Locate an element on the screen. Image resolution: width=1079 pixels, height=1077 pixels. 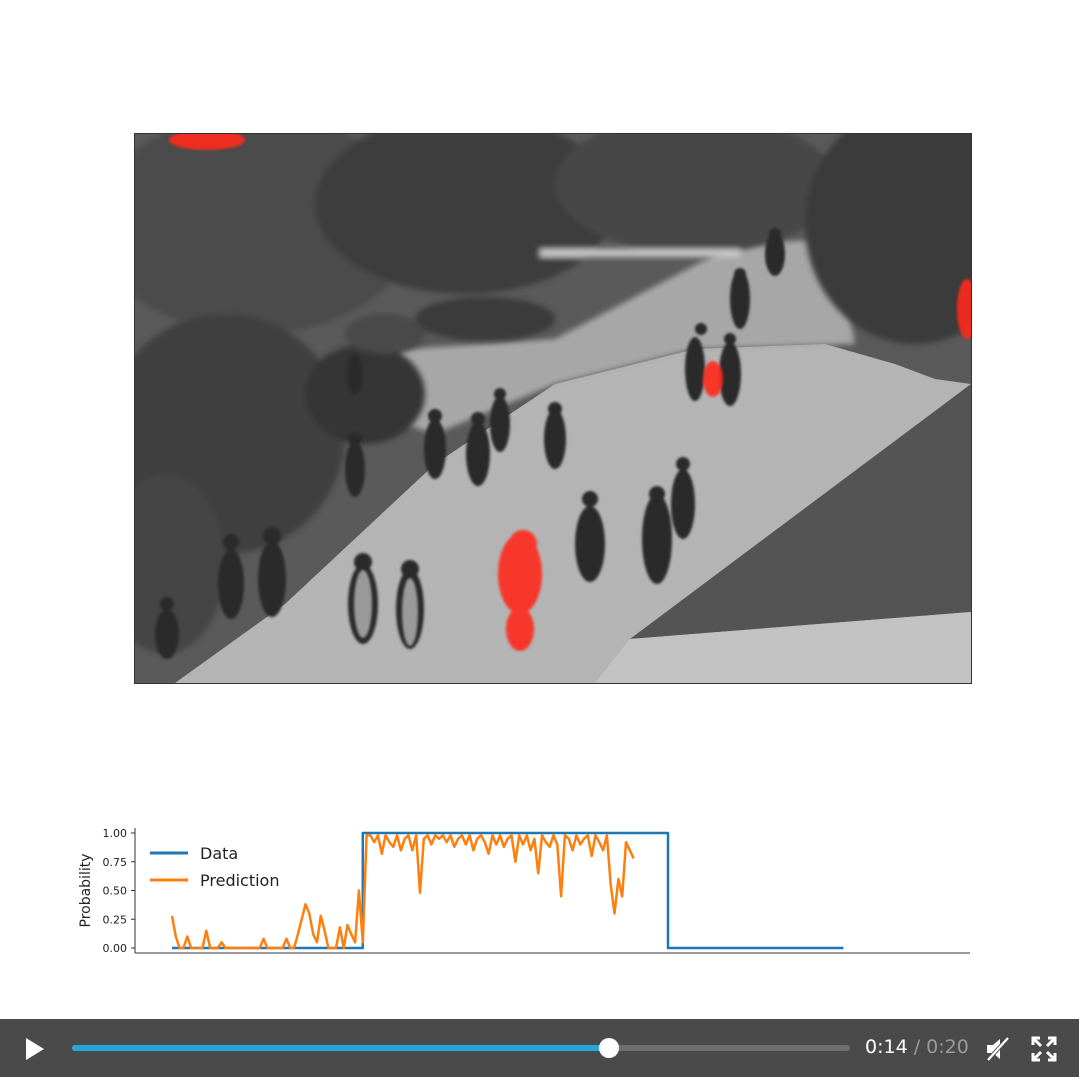
y-tick-label: 0.25 is located at coordinates (115, 919).